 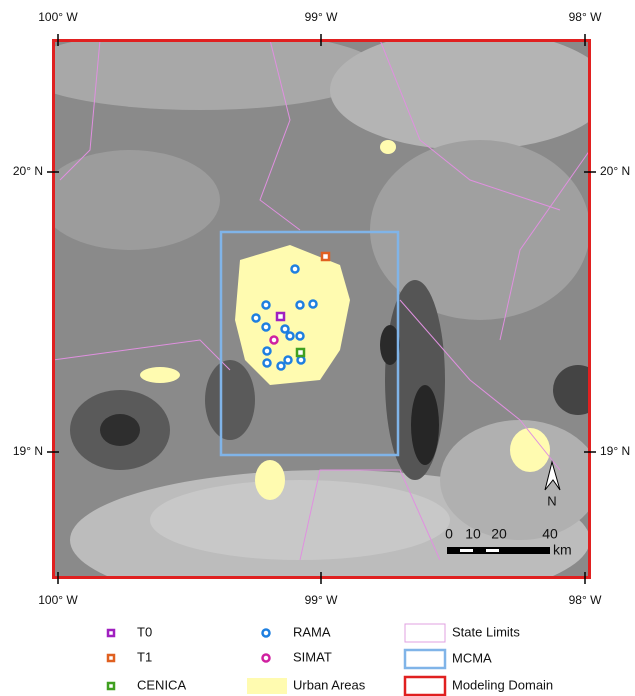 I want to click on scale-unit: km, so click(x=562, y=550).